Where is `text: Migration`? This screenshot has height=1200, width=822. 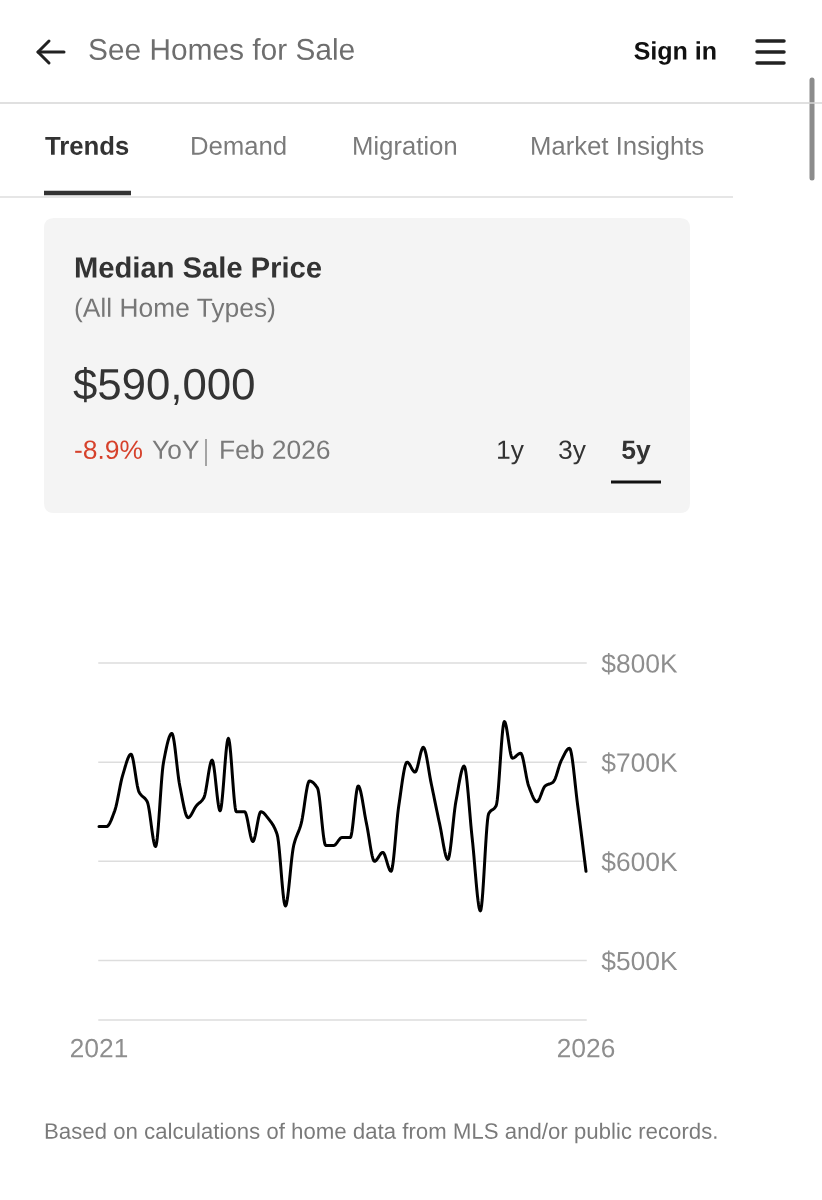 text: Migration is located at coordinates (405, 148).